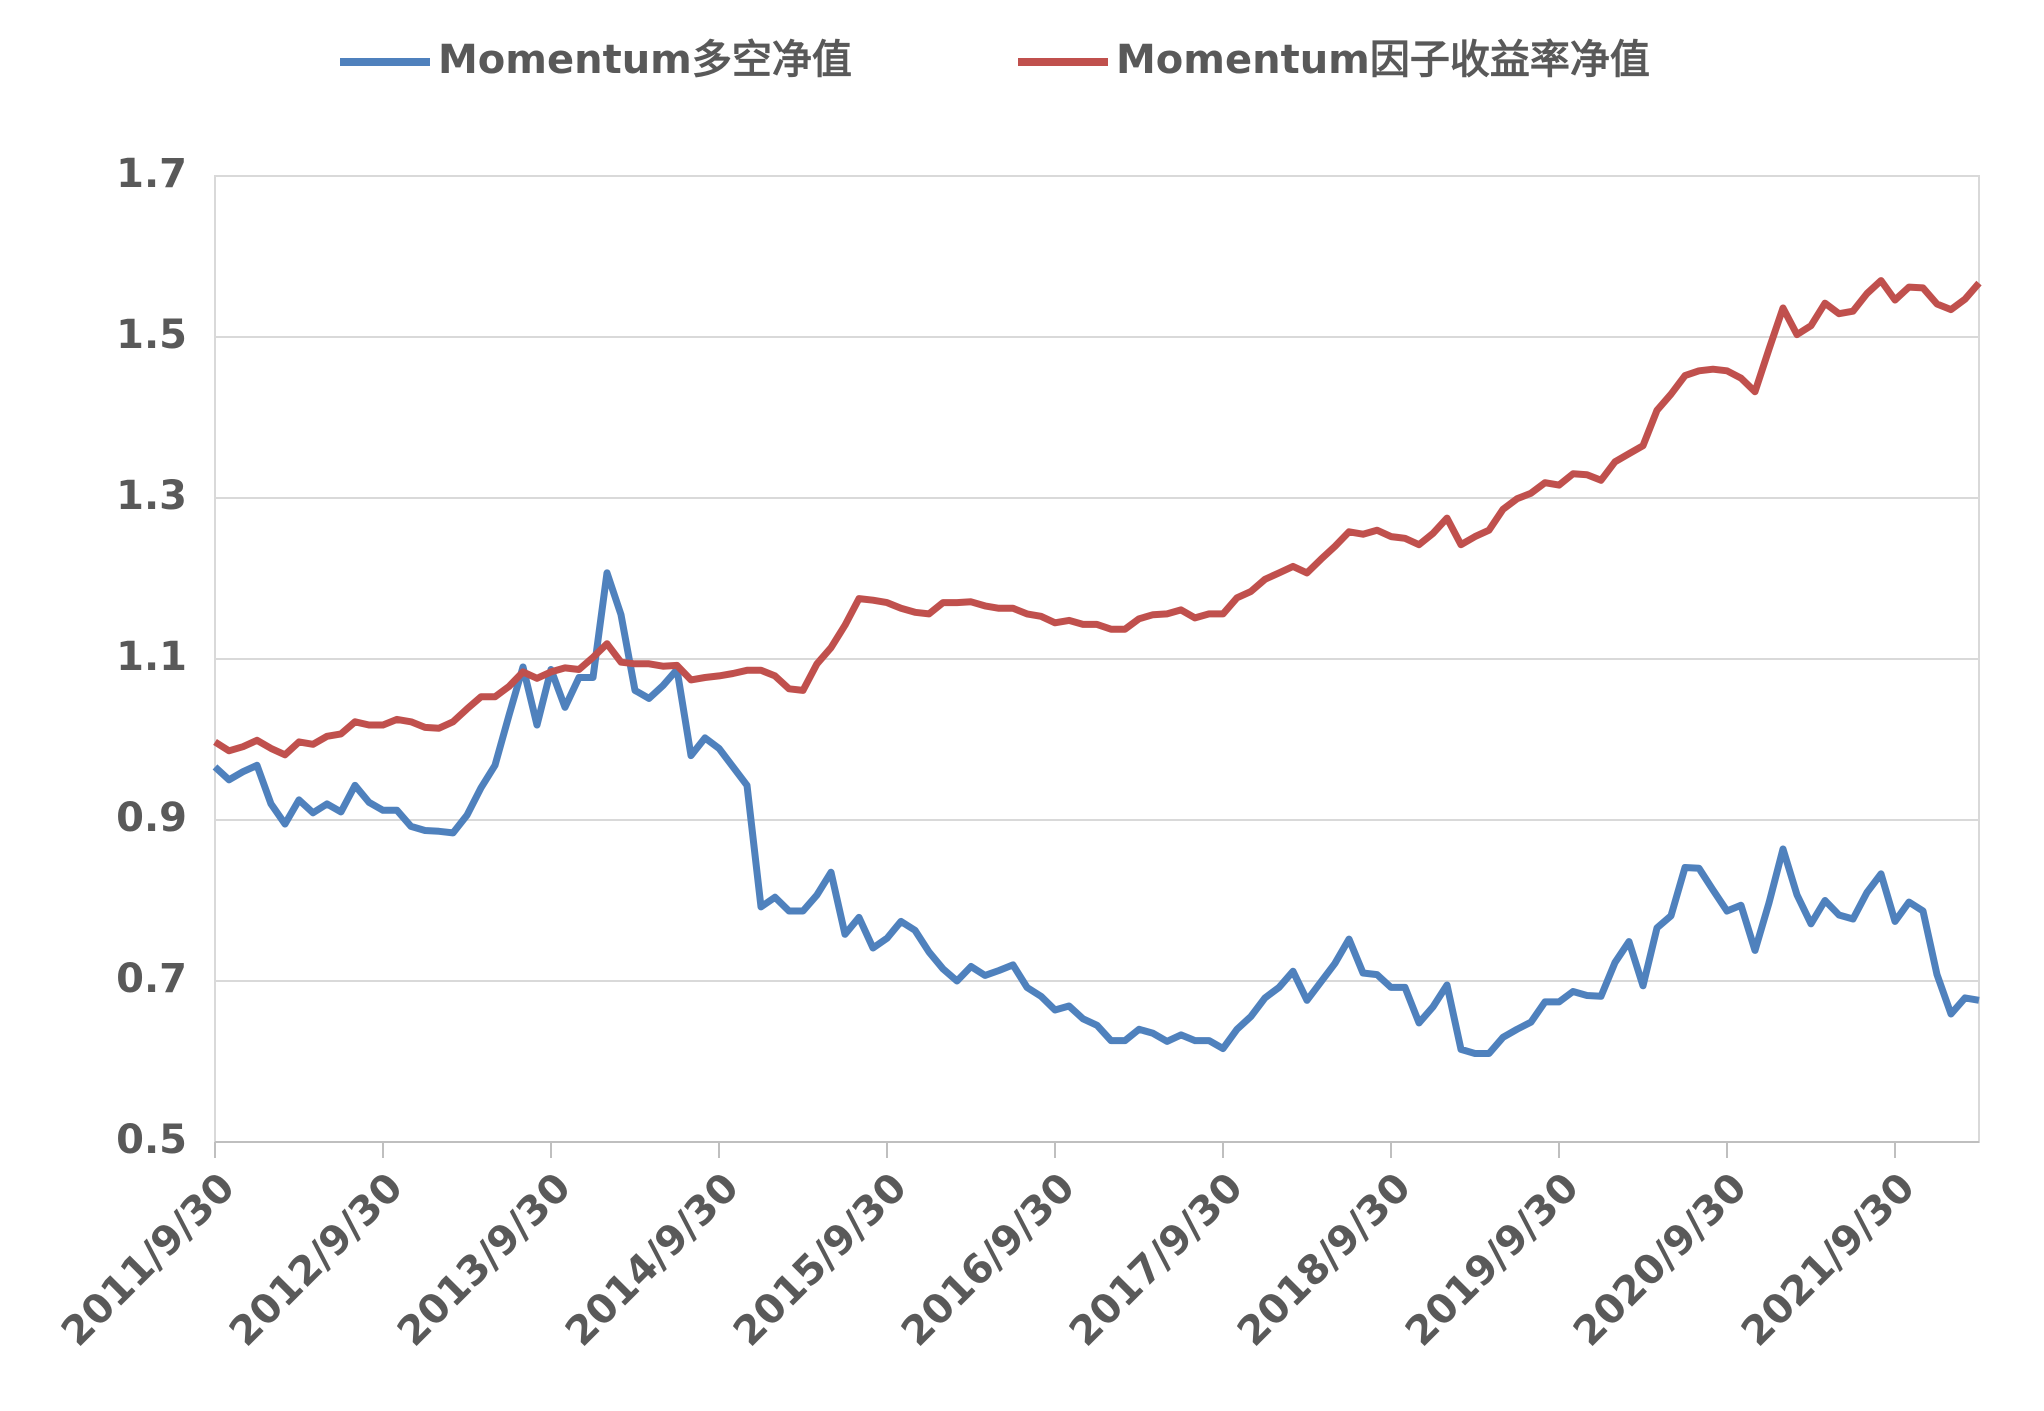 Image resolution: width=2044 pixels, height=1411 pixels. Describe the element at coordinates (151, 979) in the screenshot. I see `y-tick-label: 0.7` at that location.